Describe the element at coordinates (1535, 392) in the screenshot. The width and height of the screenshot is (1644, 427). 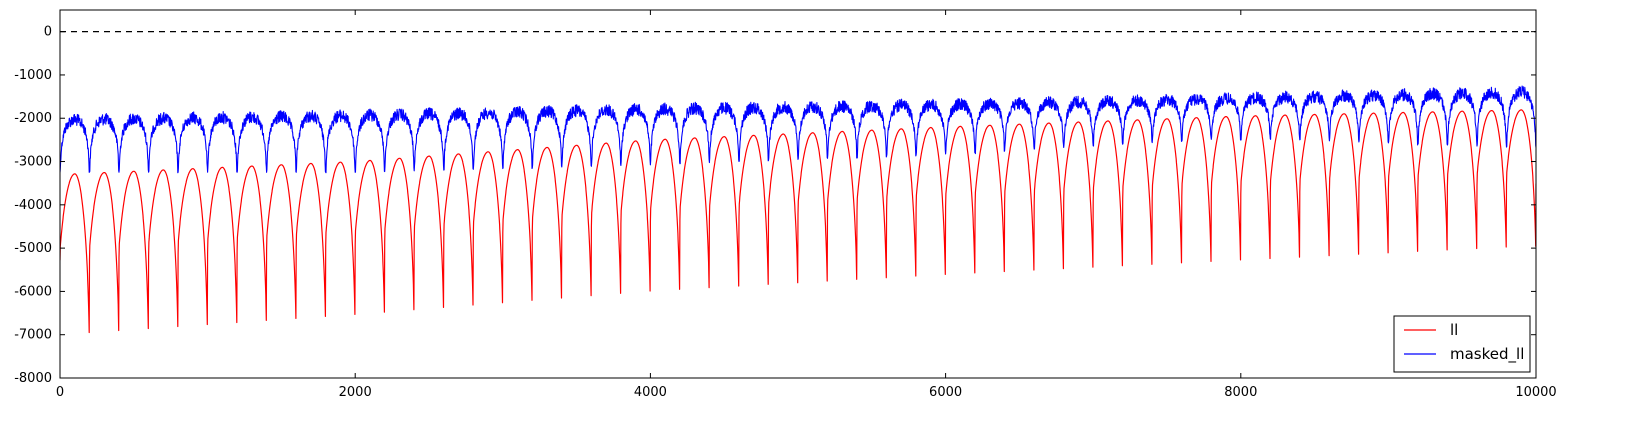
I see `x-tick-label: 10000` at that location.